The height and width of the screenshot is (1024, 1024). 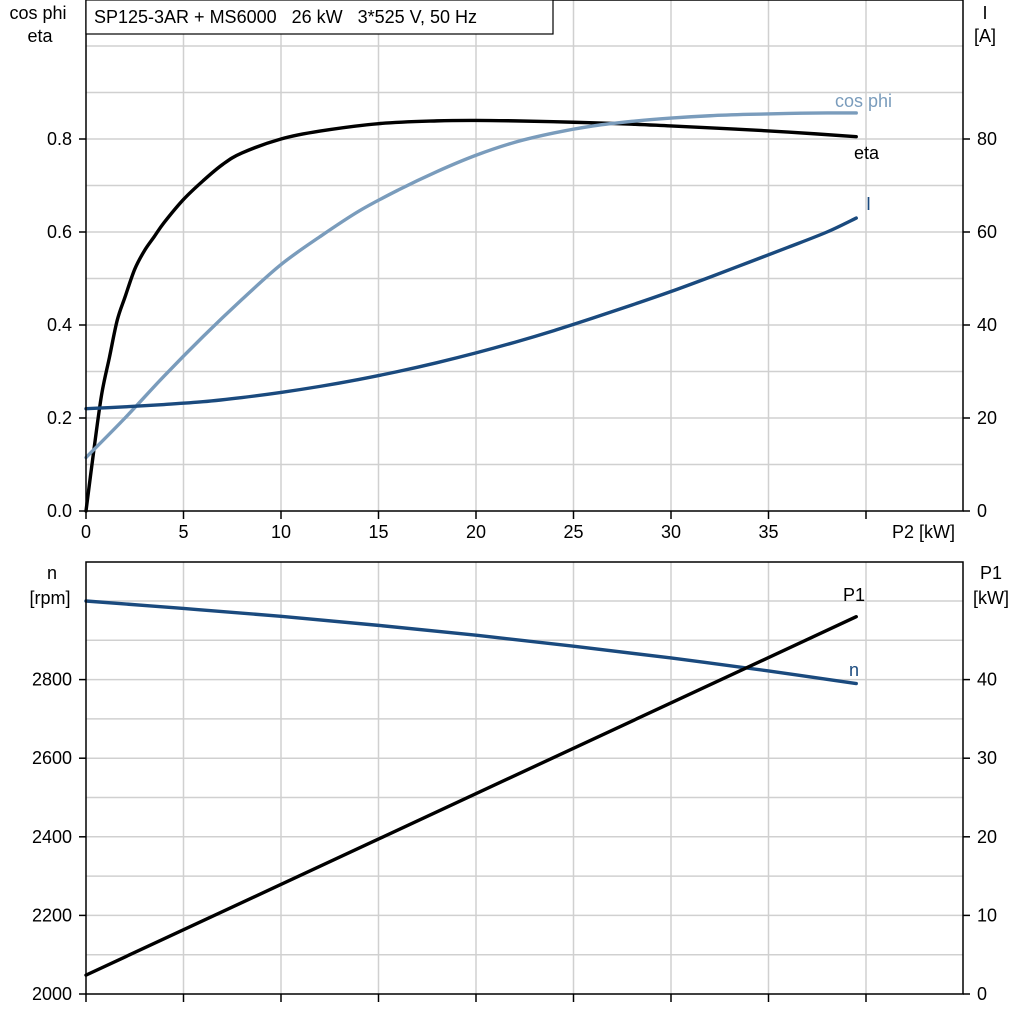 What do you see at coordinates (768, 532) in the screenshot?
I see `x-tick-label: 35` at bounding box center [768, 532].